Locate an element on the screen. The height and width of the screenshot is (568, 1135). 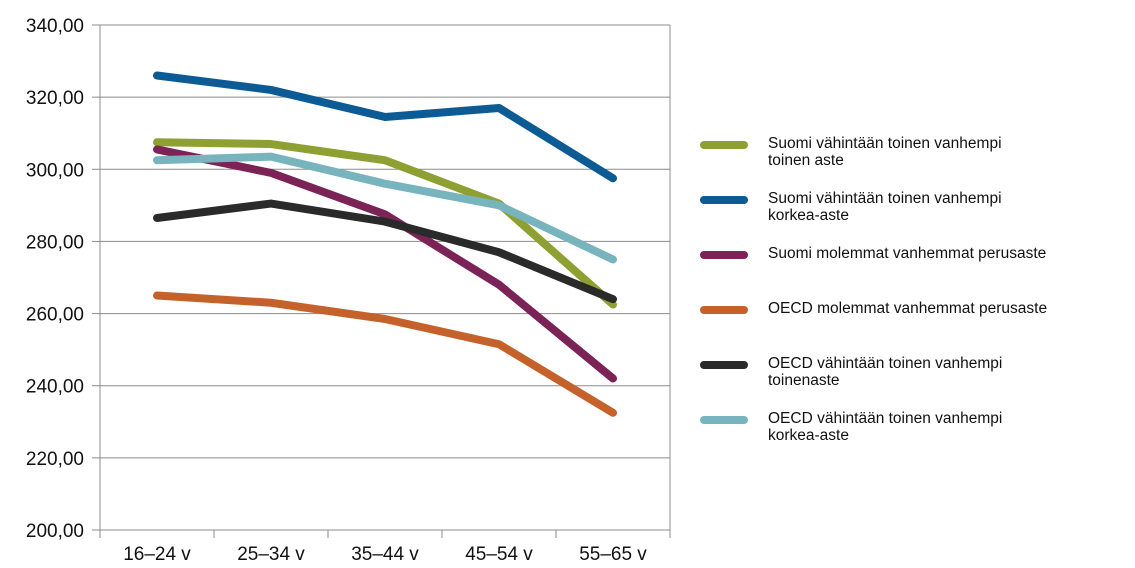
y-tick-label: 300,00 is located at coordinates (55, 170).